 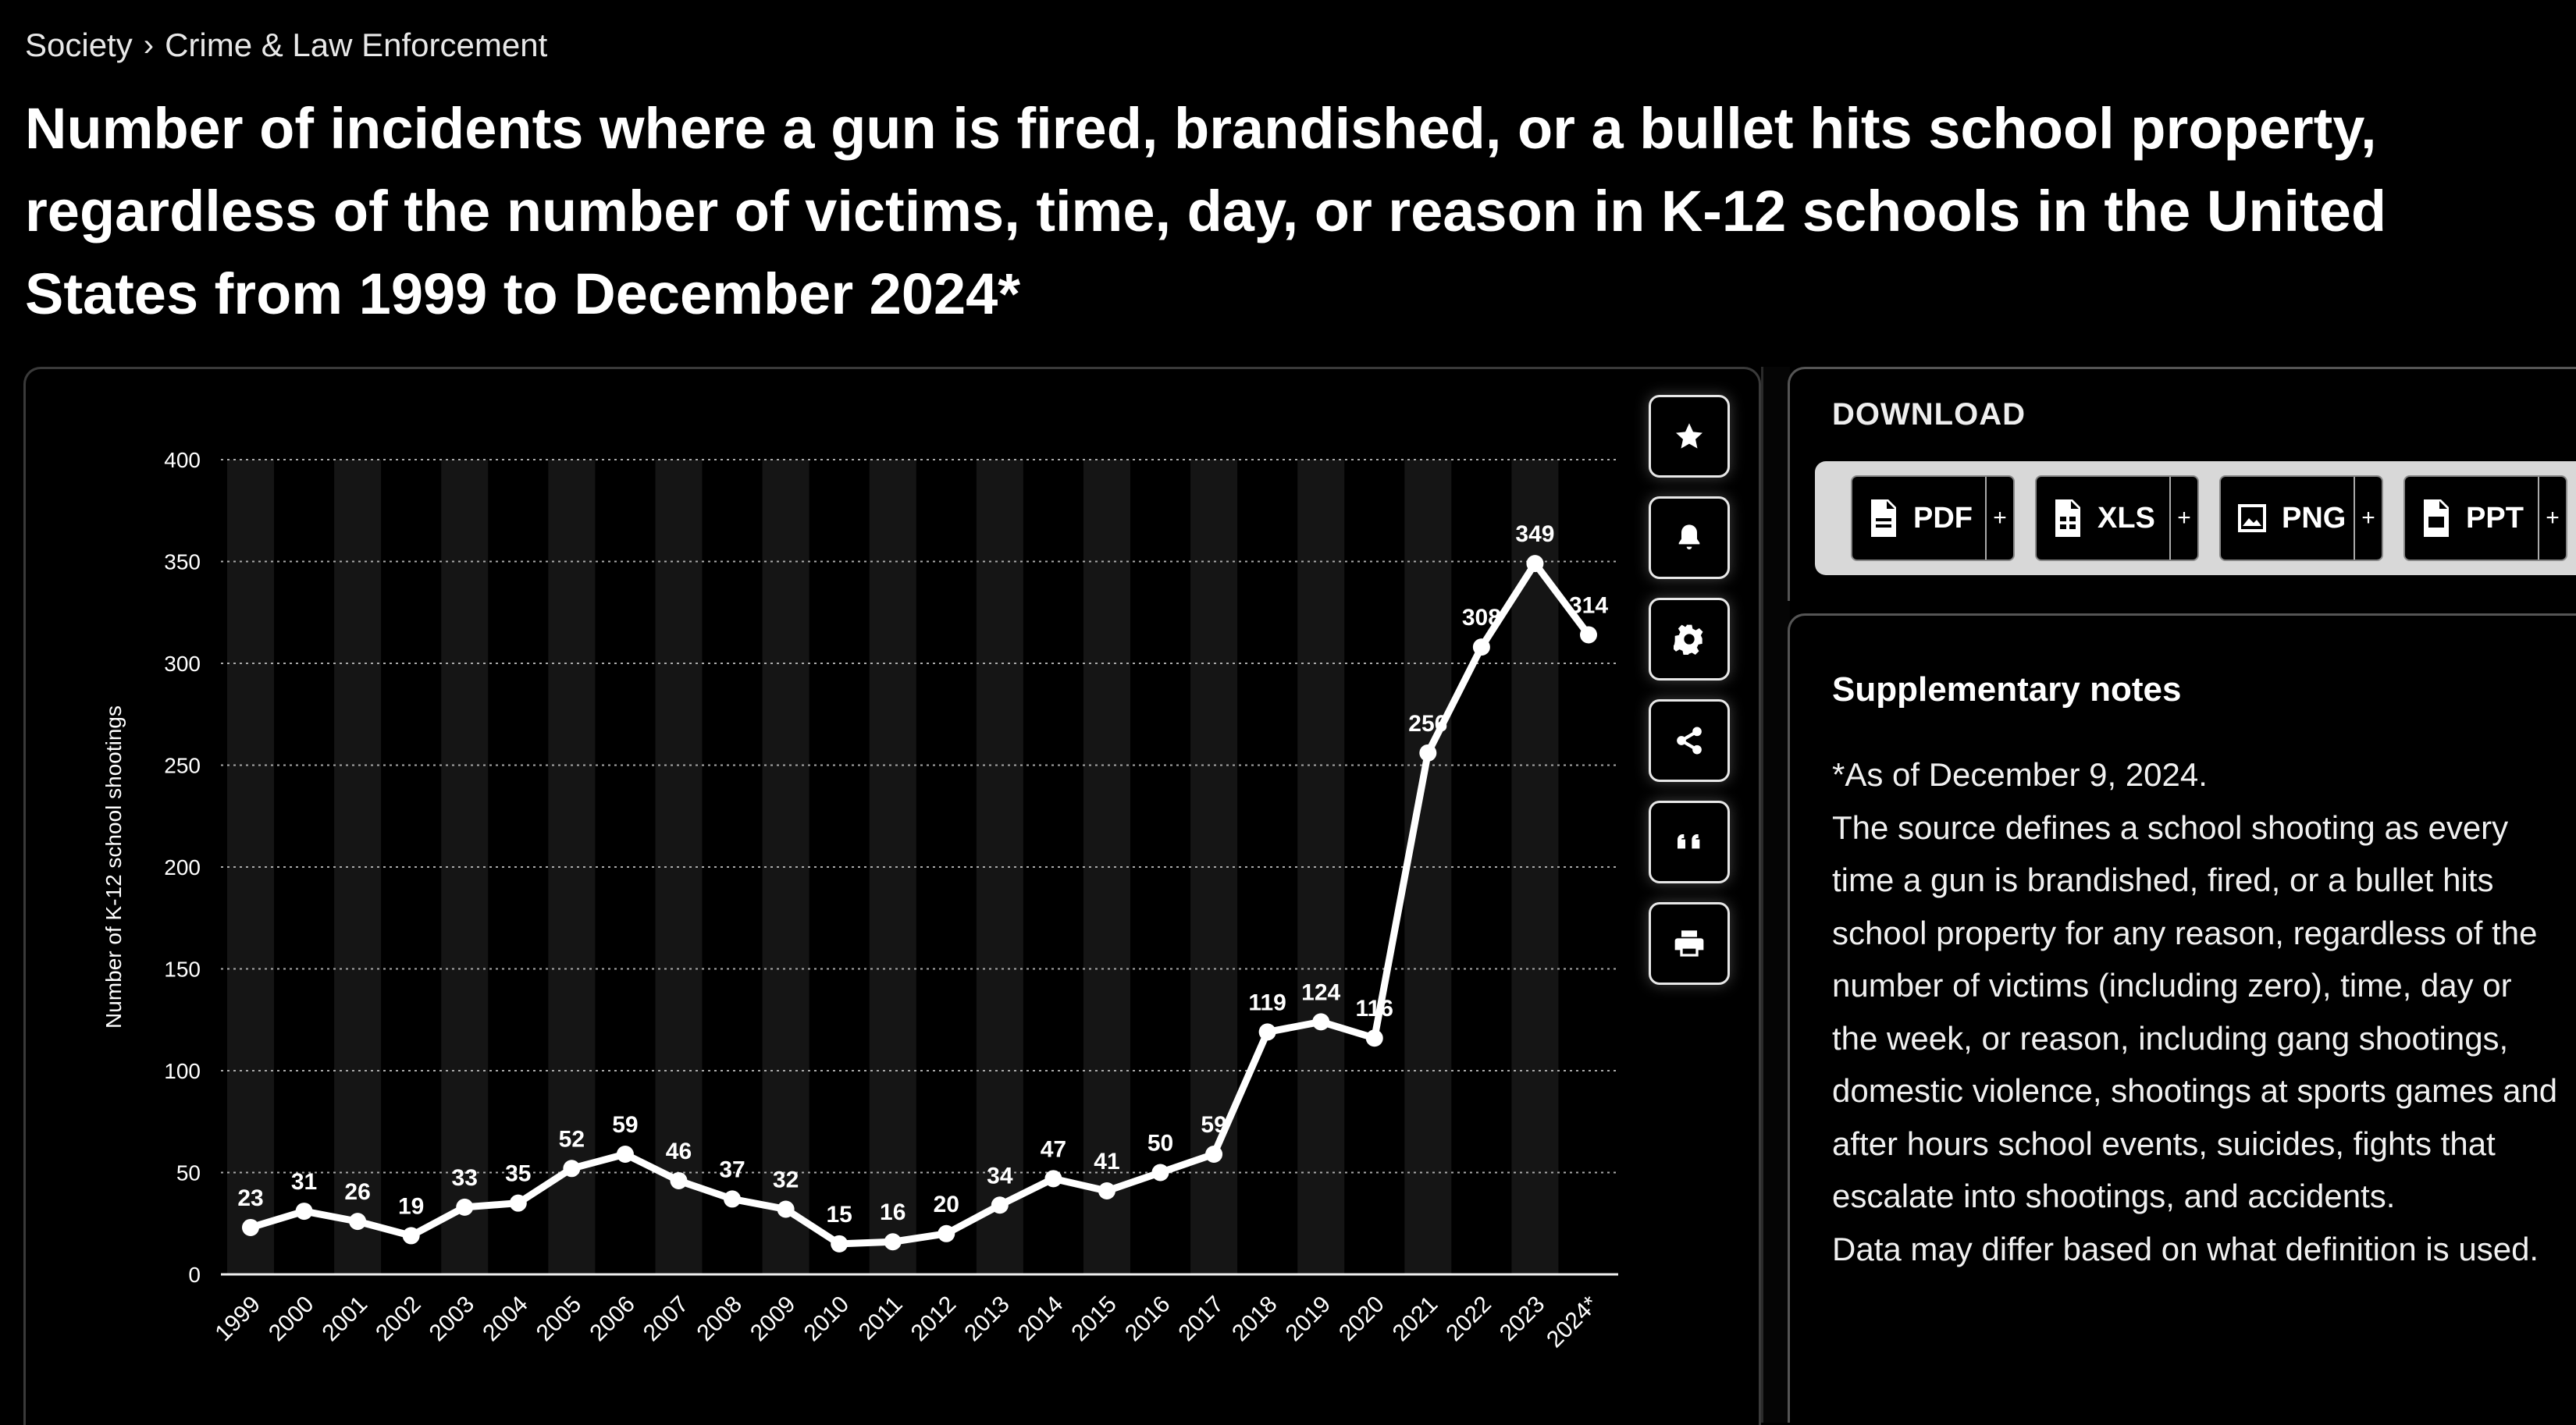 I want to click on print-button, so click(x=1689, y=943).